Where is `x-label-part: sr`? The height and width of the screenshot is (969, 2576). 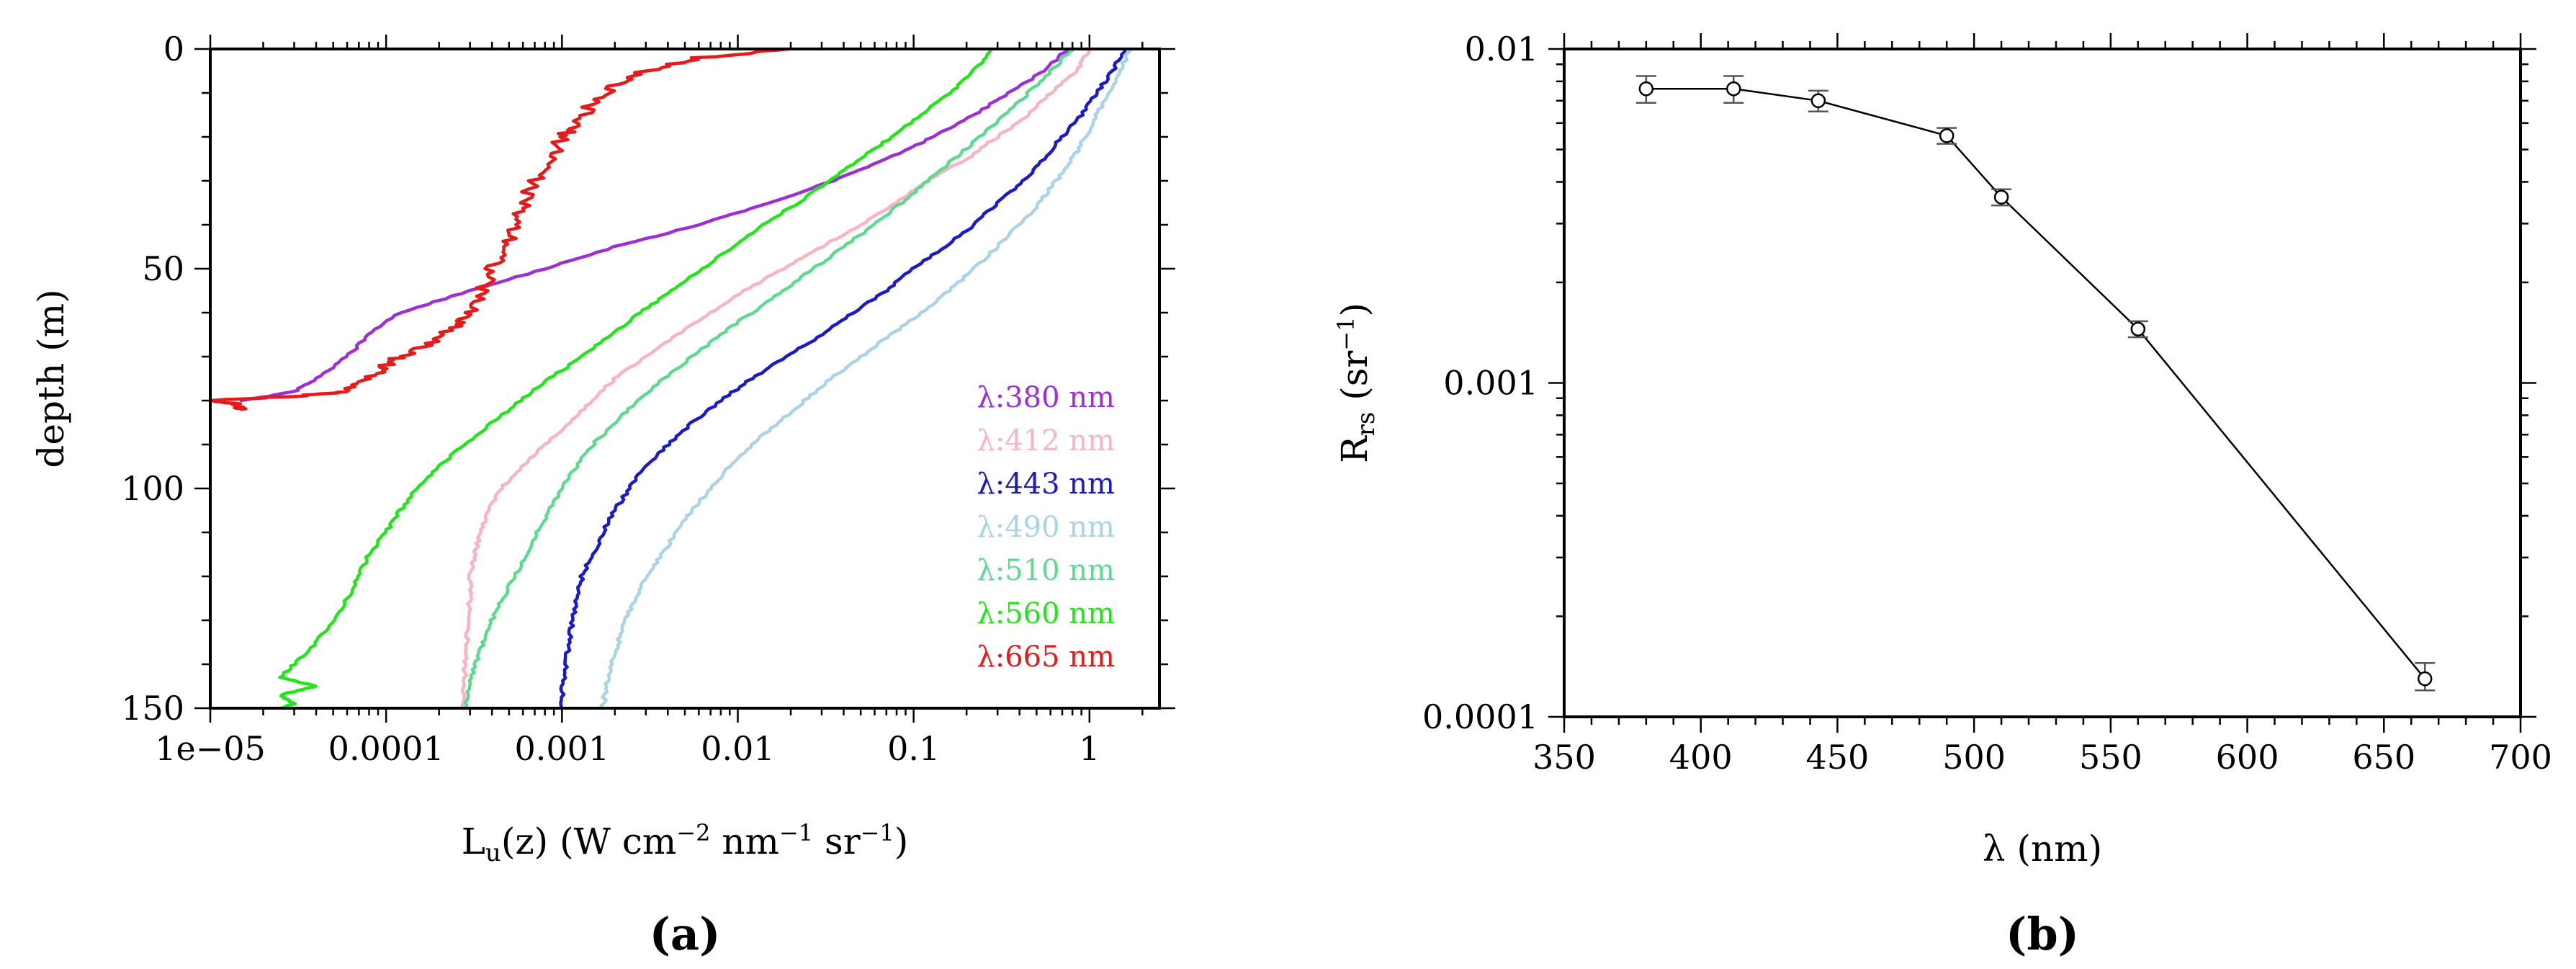 x-label-part: sr is located at coordinates (837, 841).